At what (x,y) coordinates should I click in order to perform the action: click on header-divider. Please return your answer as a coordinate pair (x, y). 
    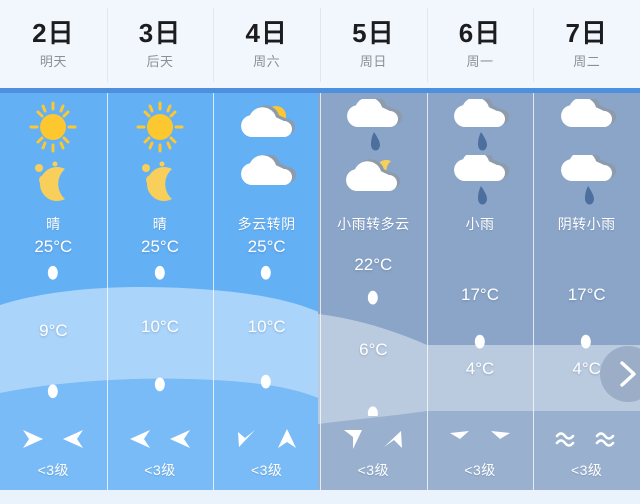
    Looking at the image, I should click on (320, 90).